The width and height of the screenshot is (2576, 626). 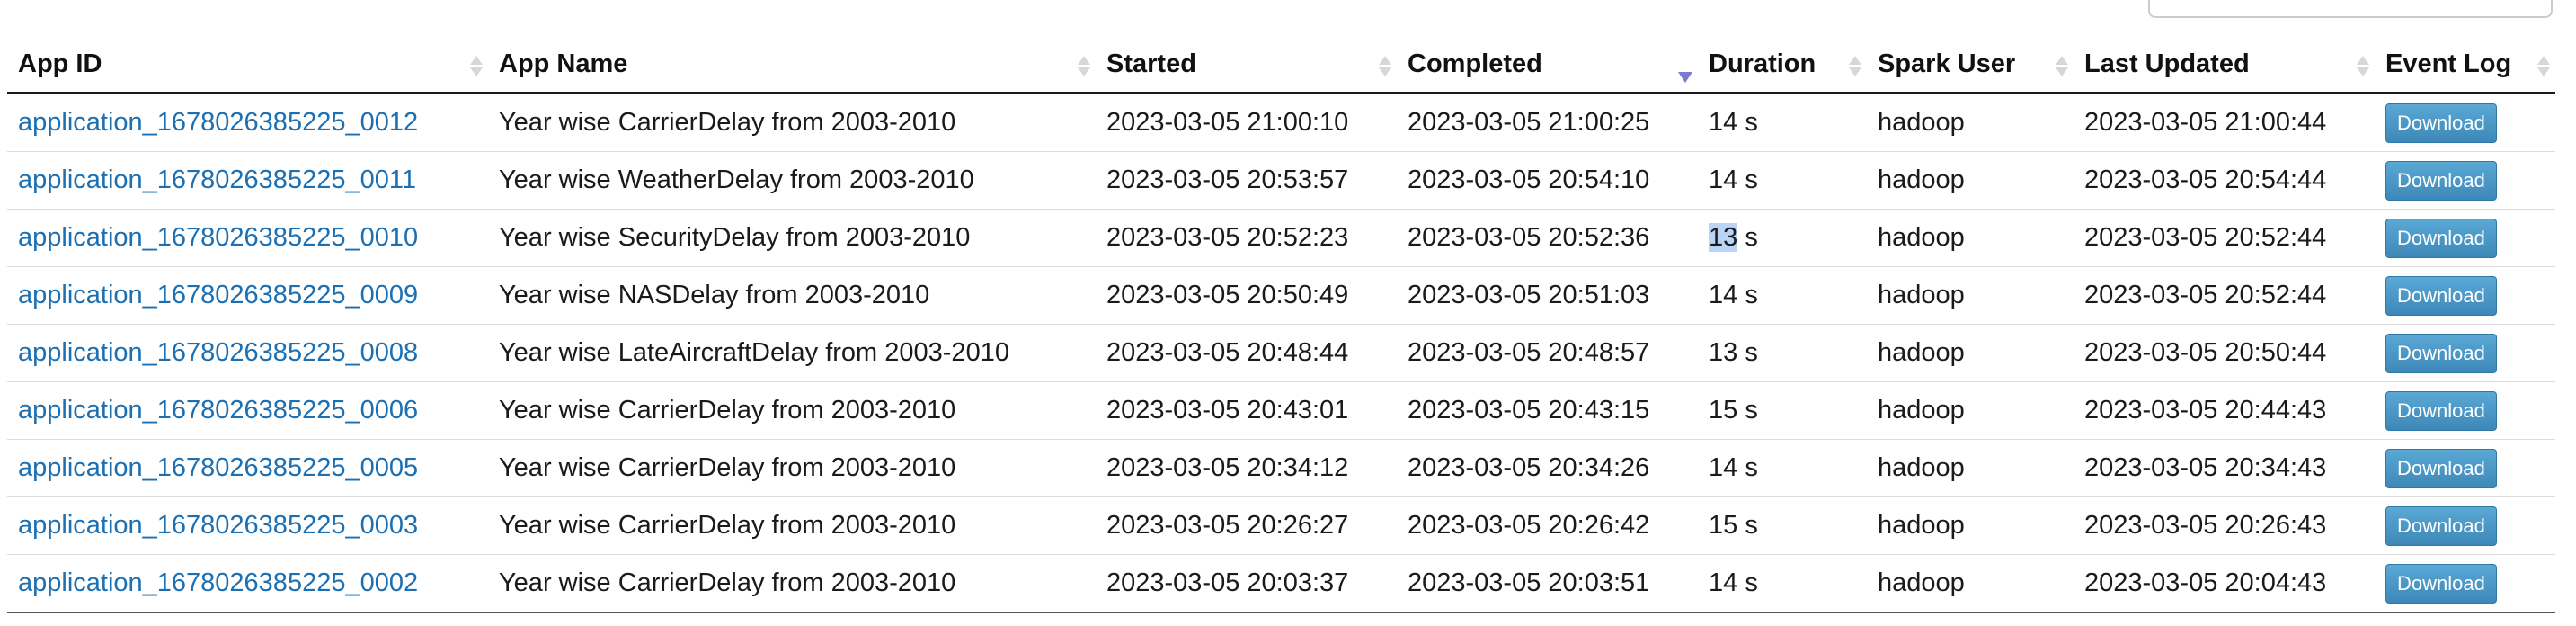 What do you see at coordinates (2350, 9) in the screenshot?
I see `search-input` at bounding box center [2350, 9].